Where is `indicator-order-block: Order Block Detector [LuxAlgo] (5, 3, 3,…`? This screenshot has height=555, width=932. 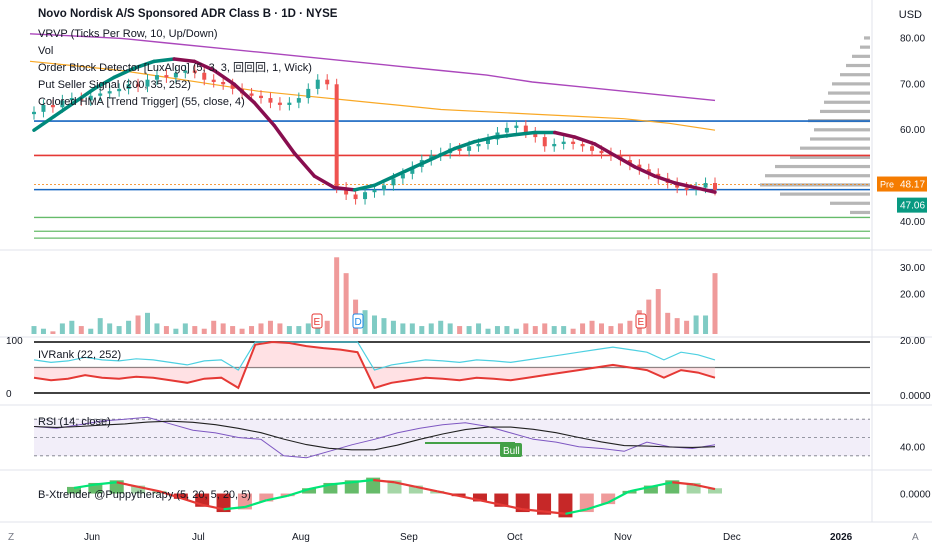 indicator-order-block: Order Block Detector [LuxAlgo] (5, 3, 3,… is located at coordinates (175, 68).